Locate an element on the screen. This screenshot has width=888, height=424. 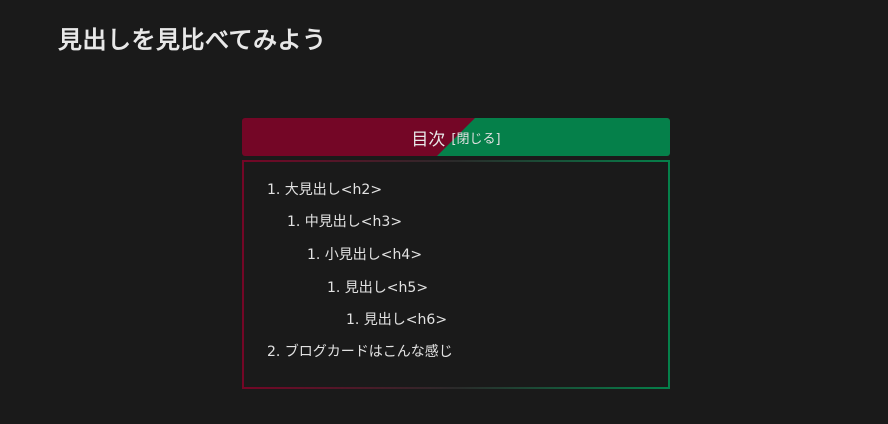
toc-item-h4: 1. 小見出し<h4> is located at coordinates (365, 255).